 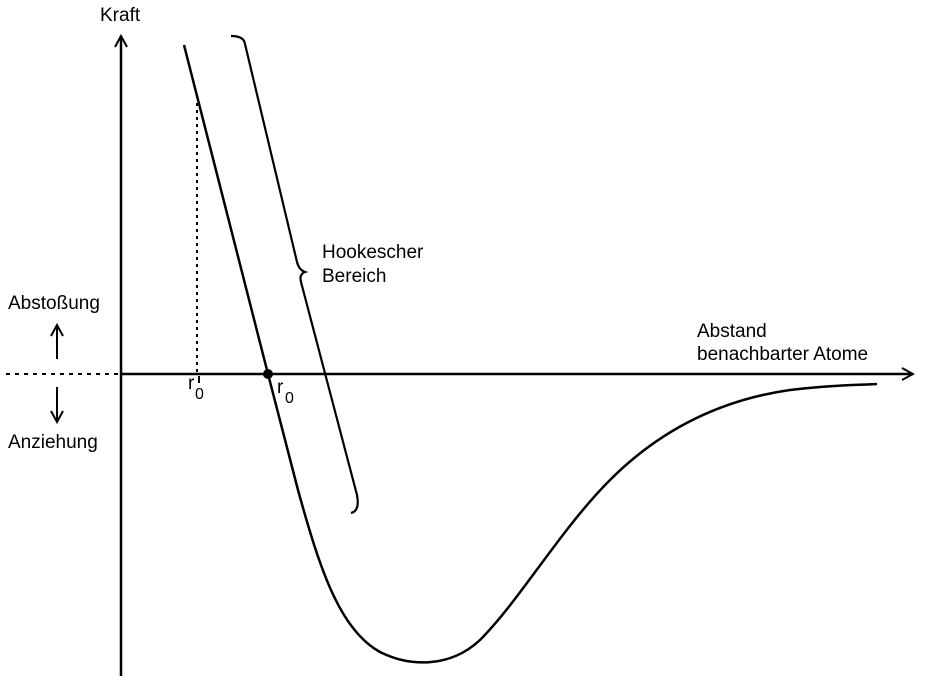 What do you see at coordinates (53, 442) in the screenshot?
I see `attraction-label: Anziehung` at bounding box center [53, 442].